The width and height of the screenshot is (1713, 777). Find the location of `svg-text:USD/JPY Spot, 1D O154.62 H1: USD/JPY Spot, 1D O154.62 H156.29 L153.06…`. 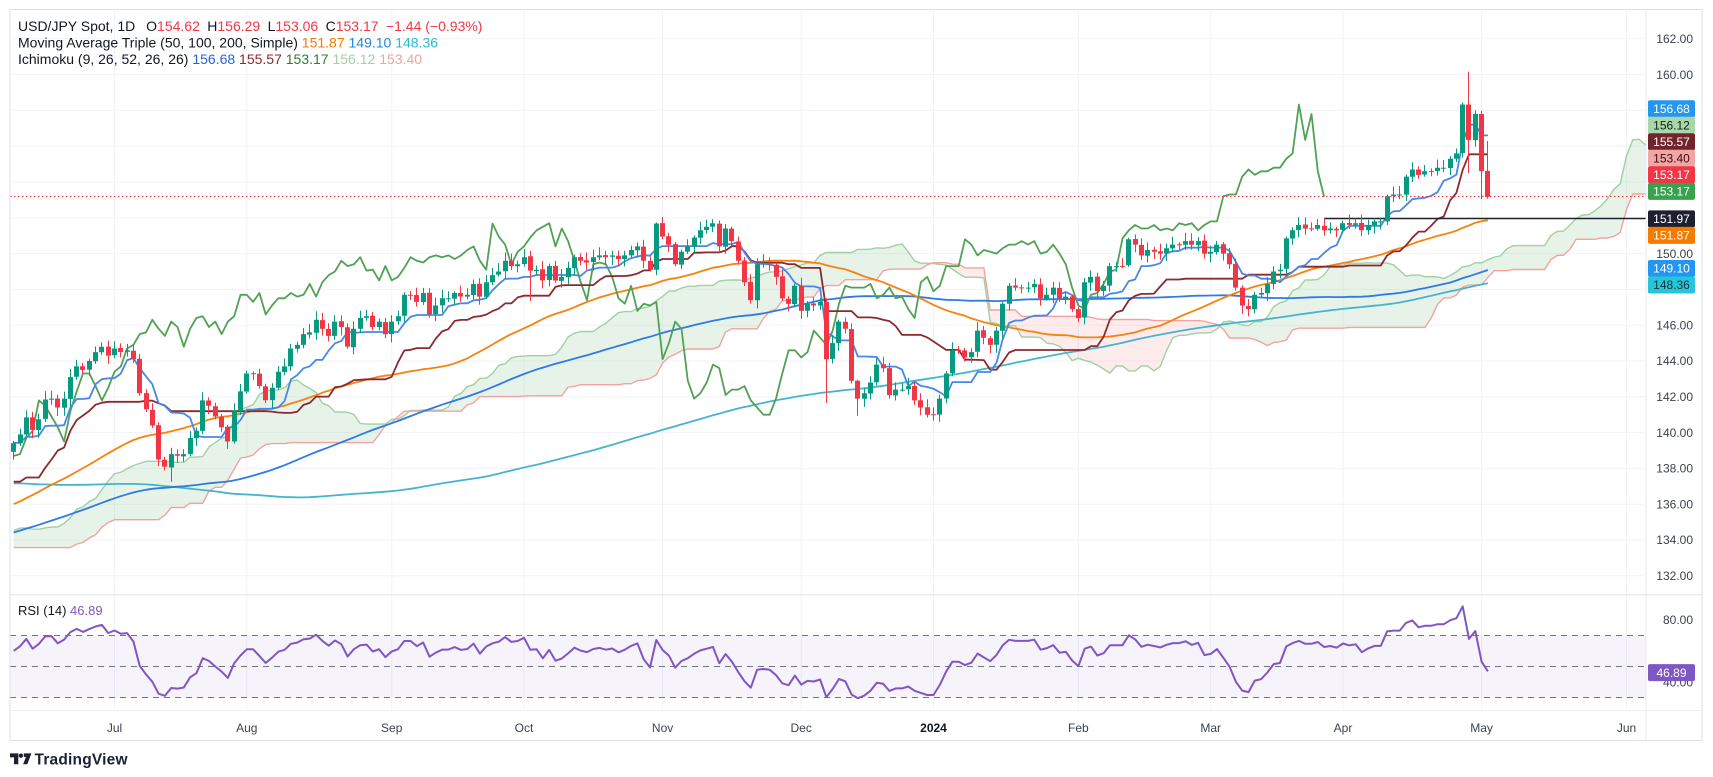

svg-text:USD/JPY Spot, 1D O154.62 H1: USD/JPY Spot, 1D O154.62 H156.29 L153.06… is located at coordinates (250, 26).